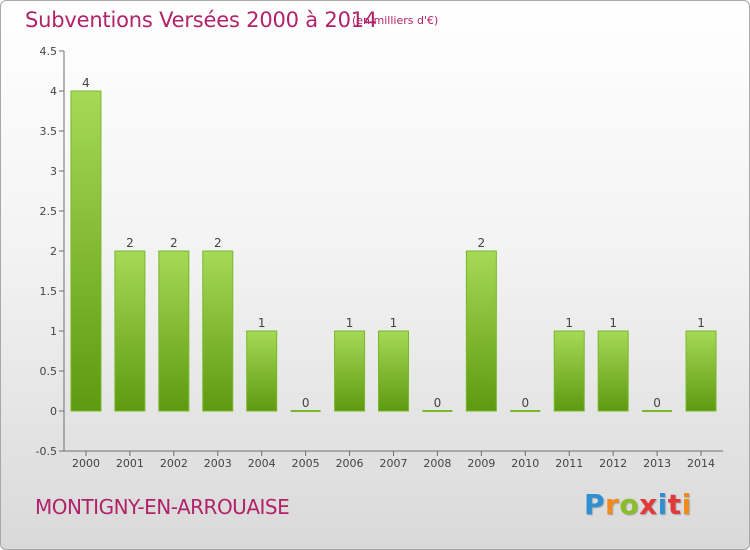  I want to click on y-tick-label: 2.5, so click(49, 211).